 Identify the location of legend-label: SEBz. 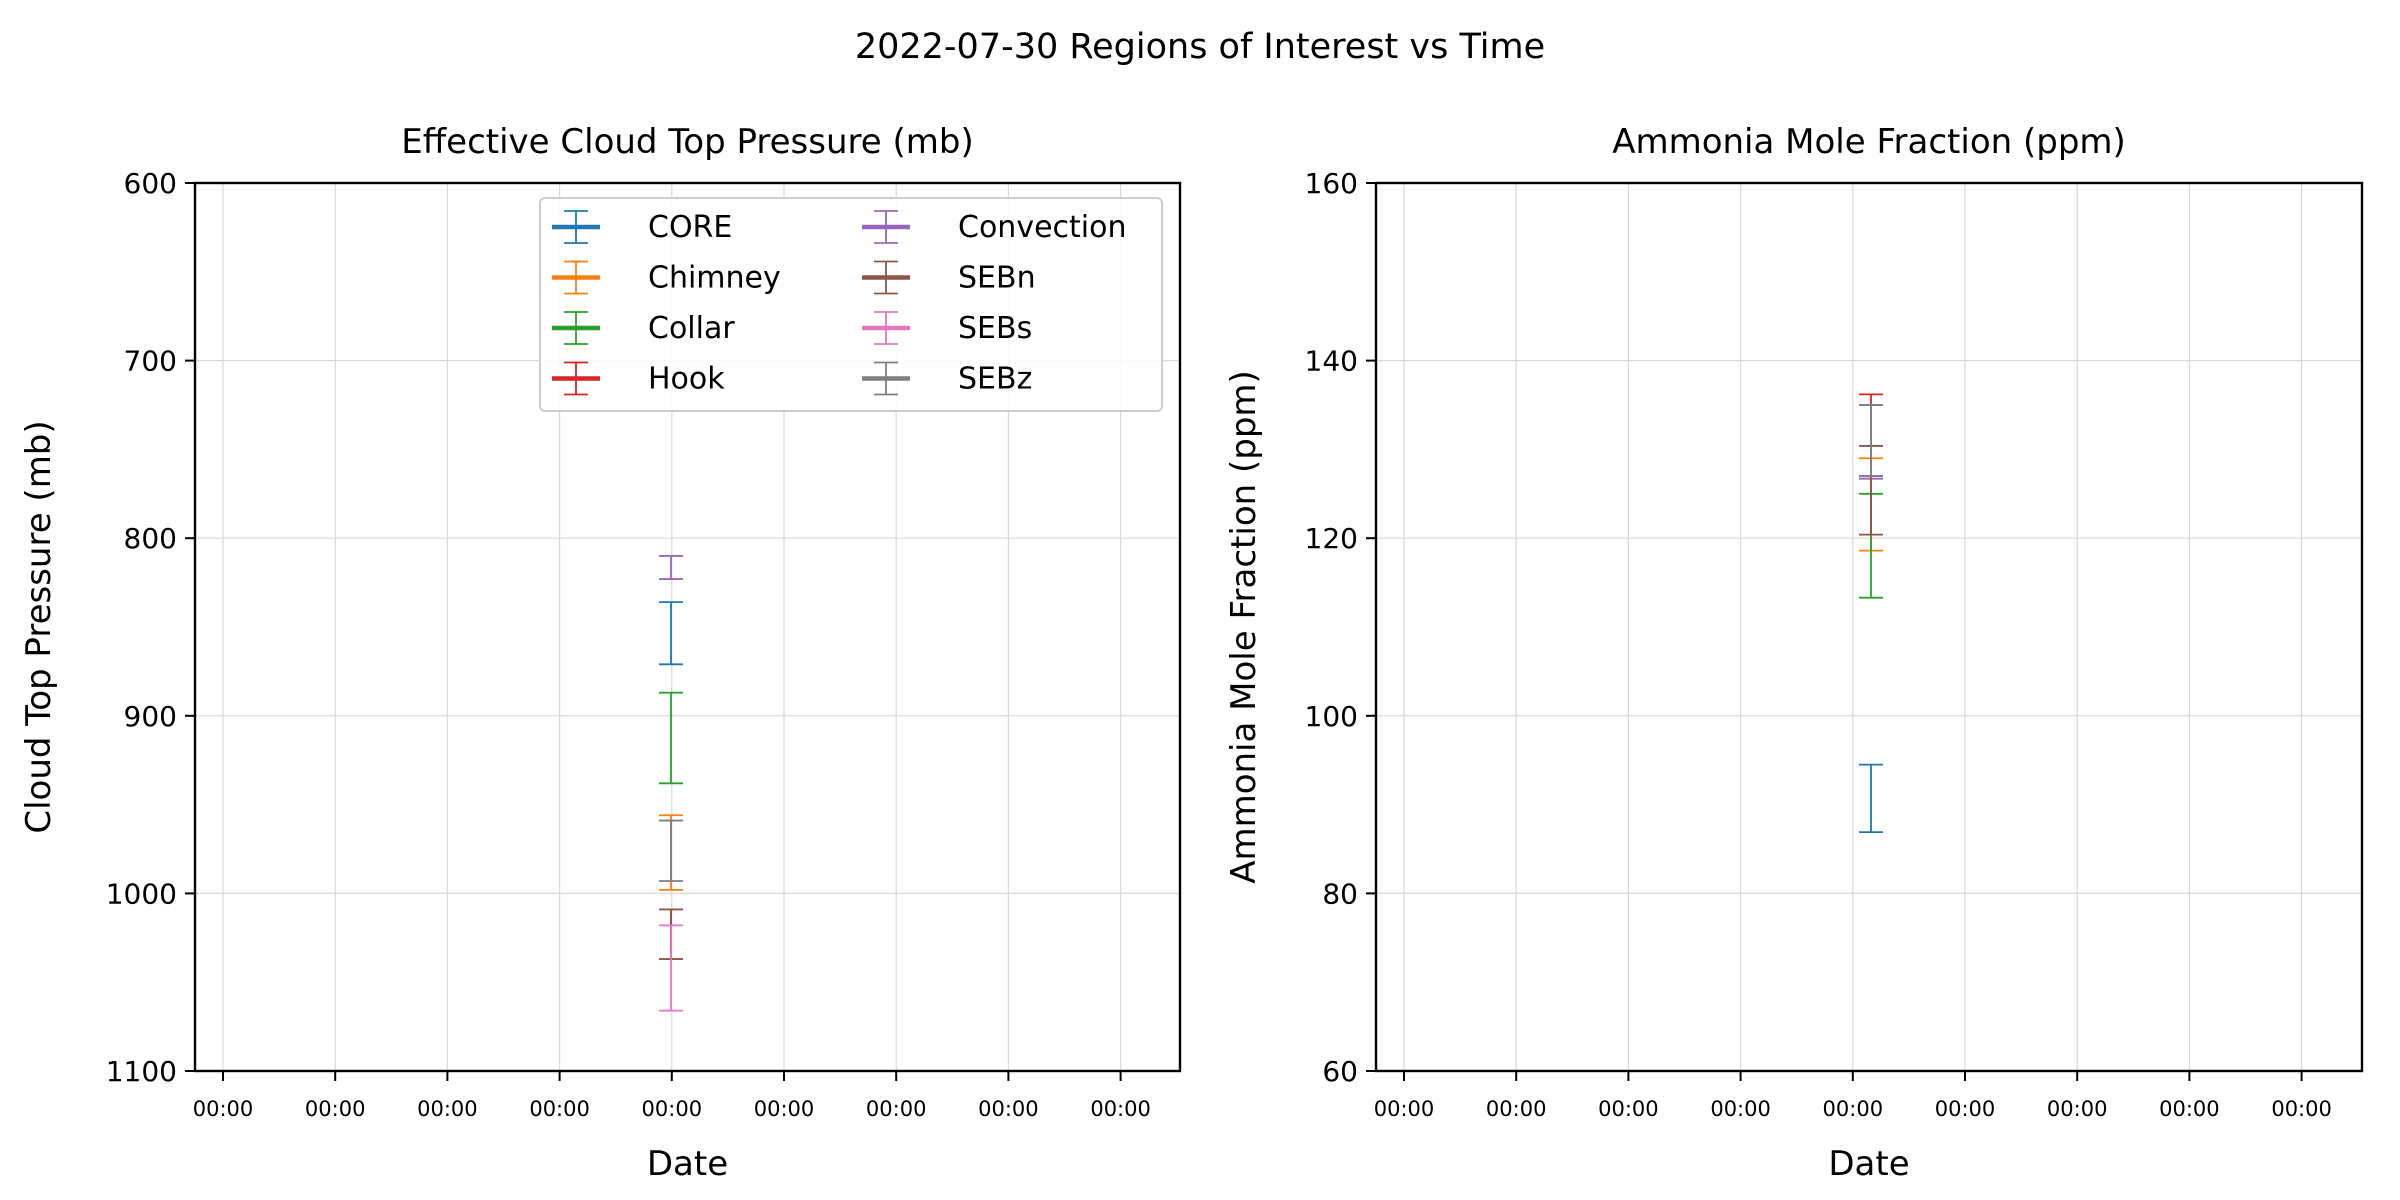
(995, 379).